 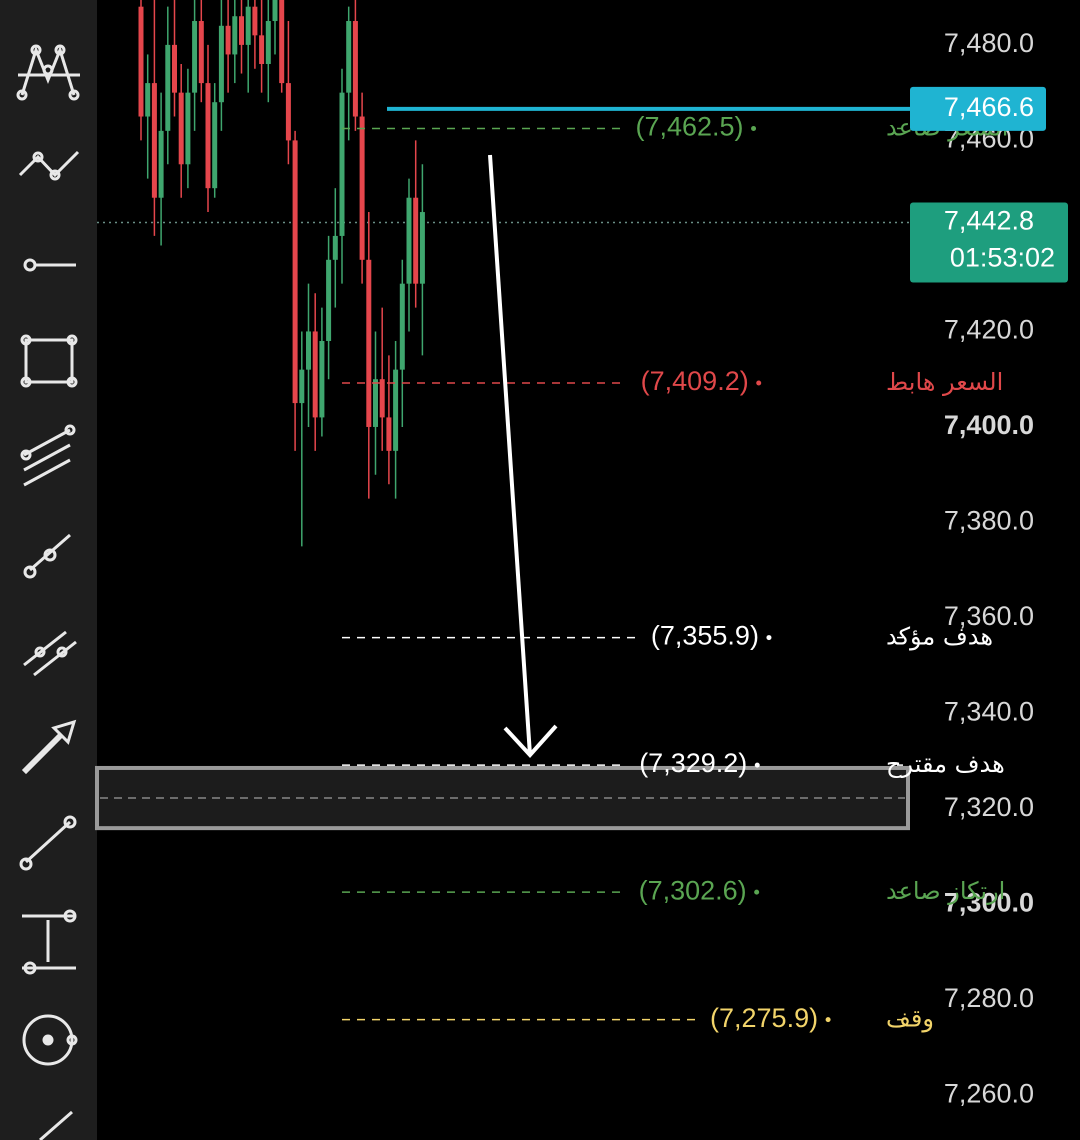 What do you see at coordinates (49, 361) in the screenshot?
I see `rectangle-tool` at bounding box center [49, 361].